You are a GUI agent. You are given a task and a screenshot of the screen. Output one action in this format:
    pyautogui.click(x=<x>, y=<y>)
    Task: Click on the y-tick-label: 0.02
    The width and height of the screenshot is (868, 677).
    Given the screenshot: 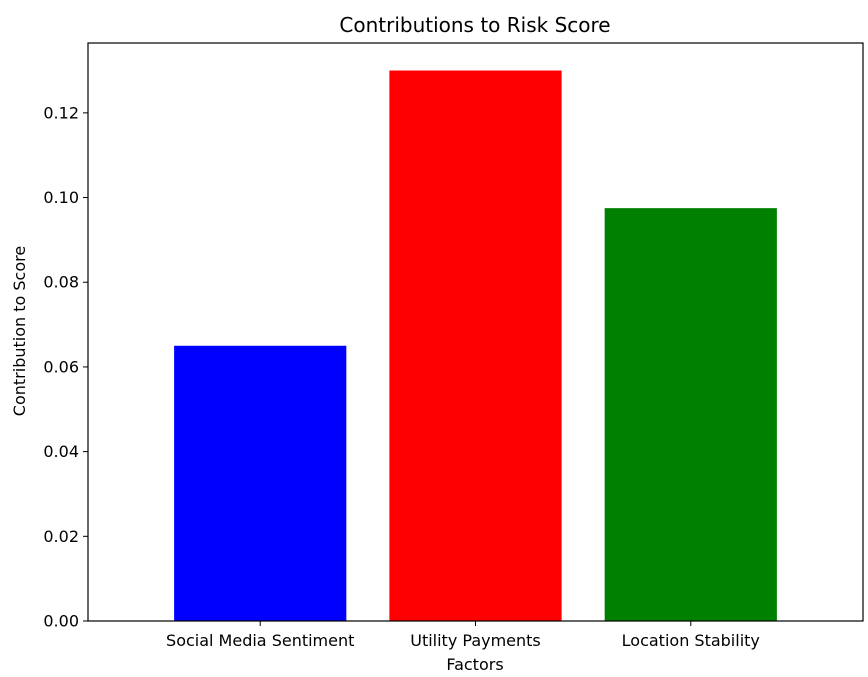 What is the action you would take?
    pyautogui.click(x=61, y=536)
    